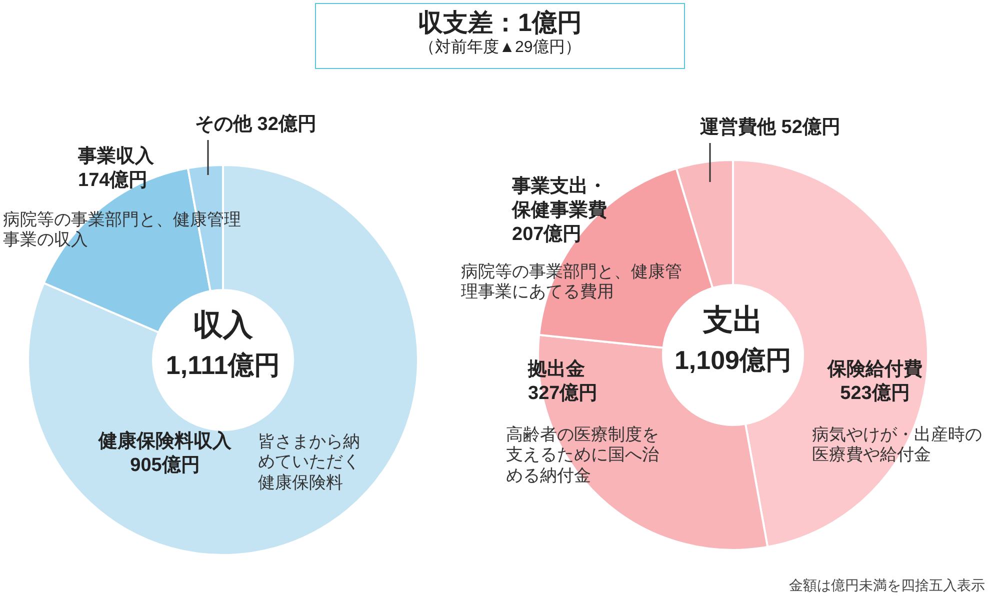  Describe the element at coordinates (897, 445) in the screenshot. I see `text: 病気やけが・出産時の医療費や給付金` at that location.